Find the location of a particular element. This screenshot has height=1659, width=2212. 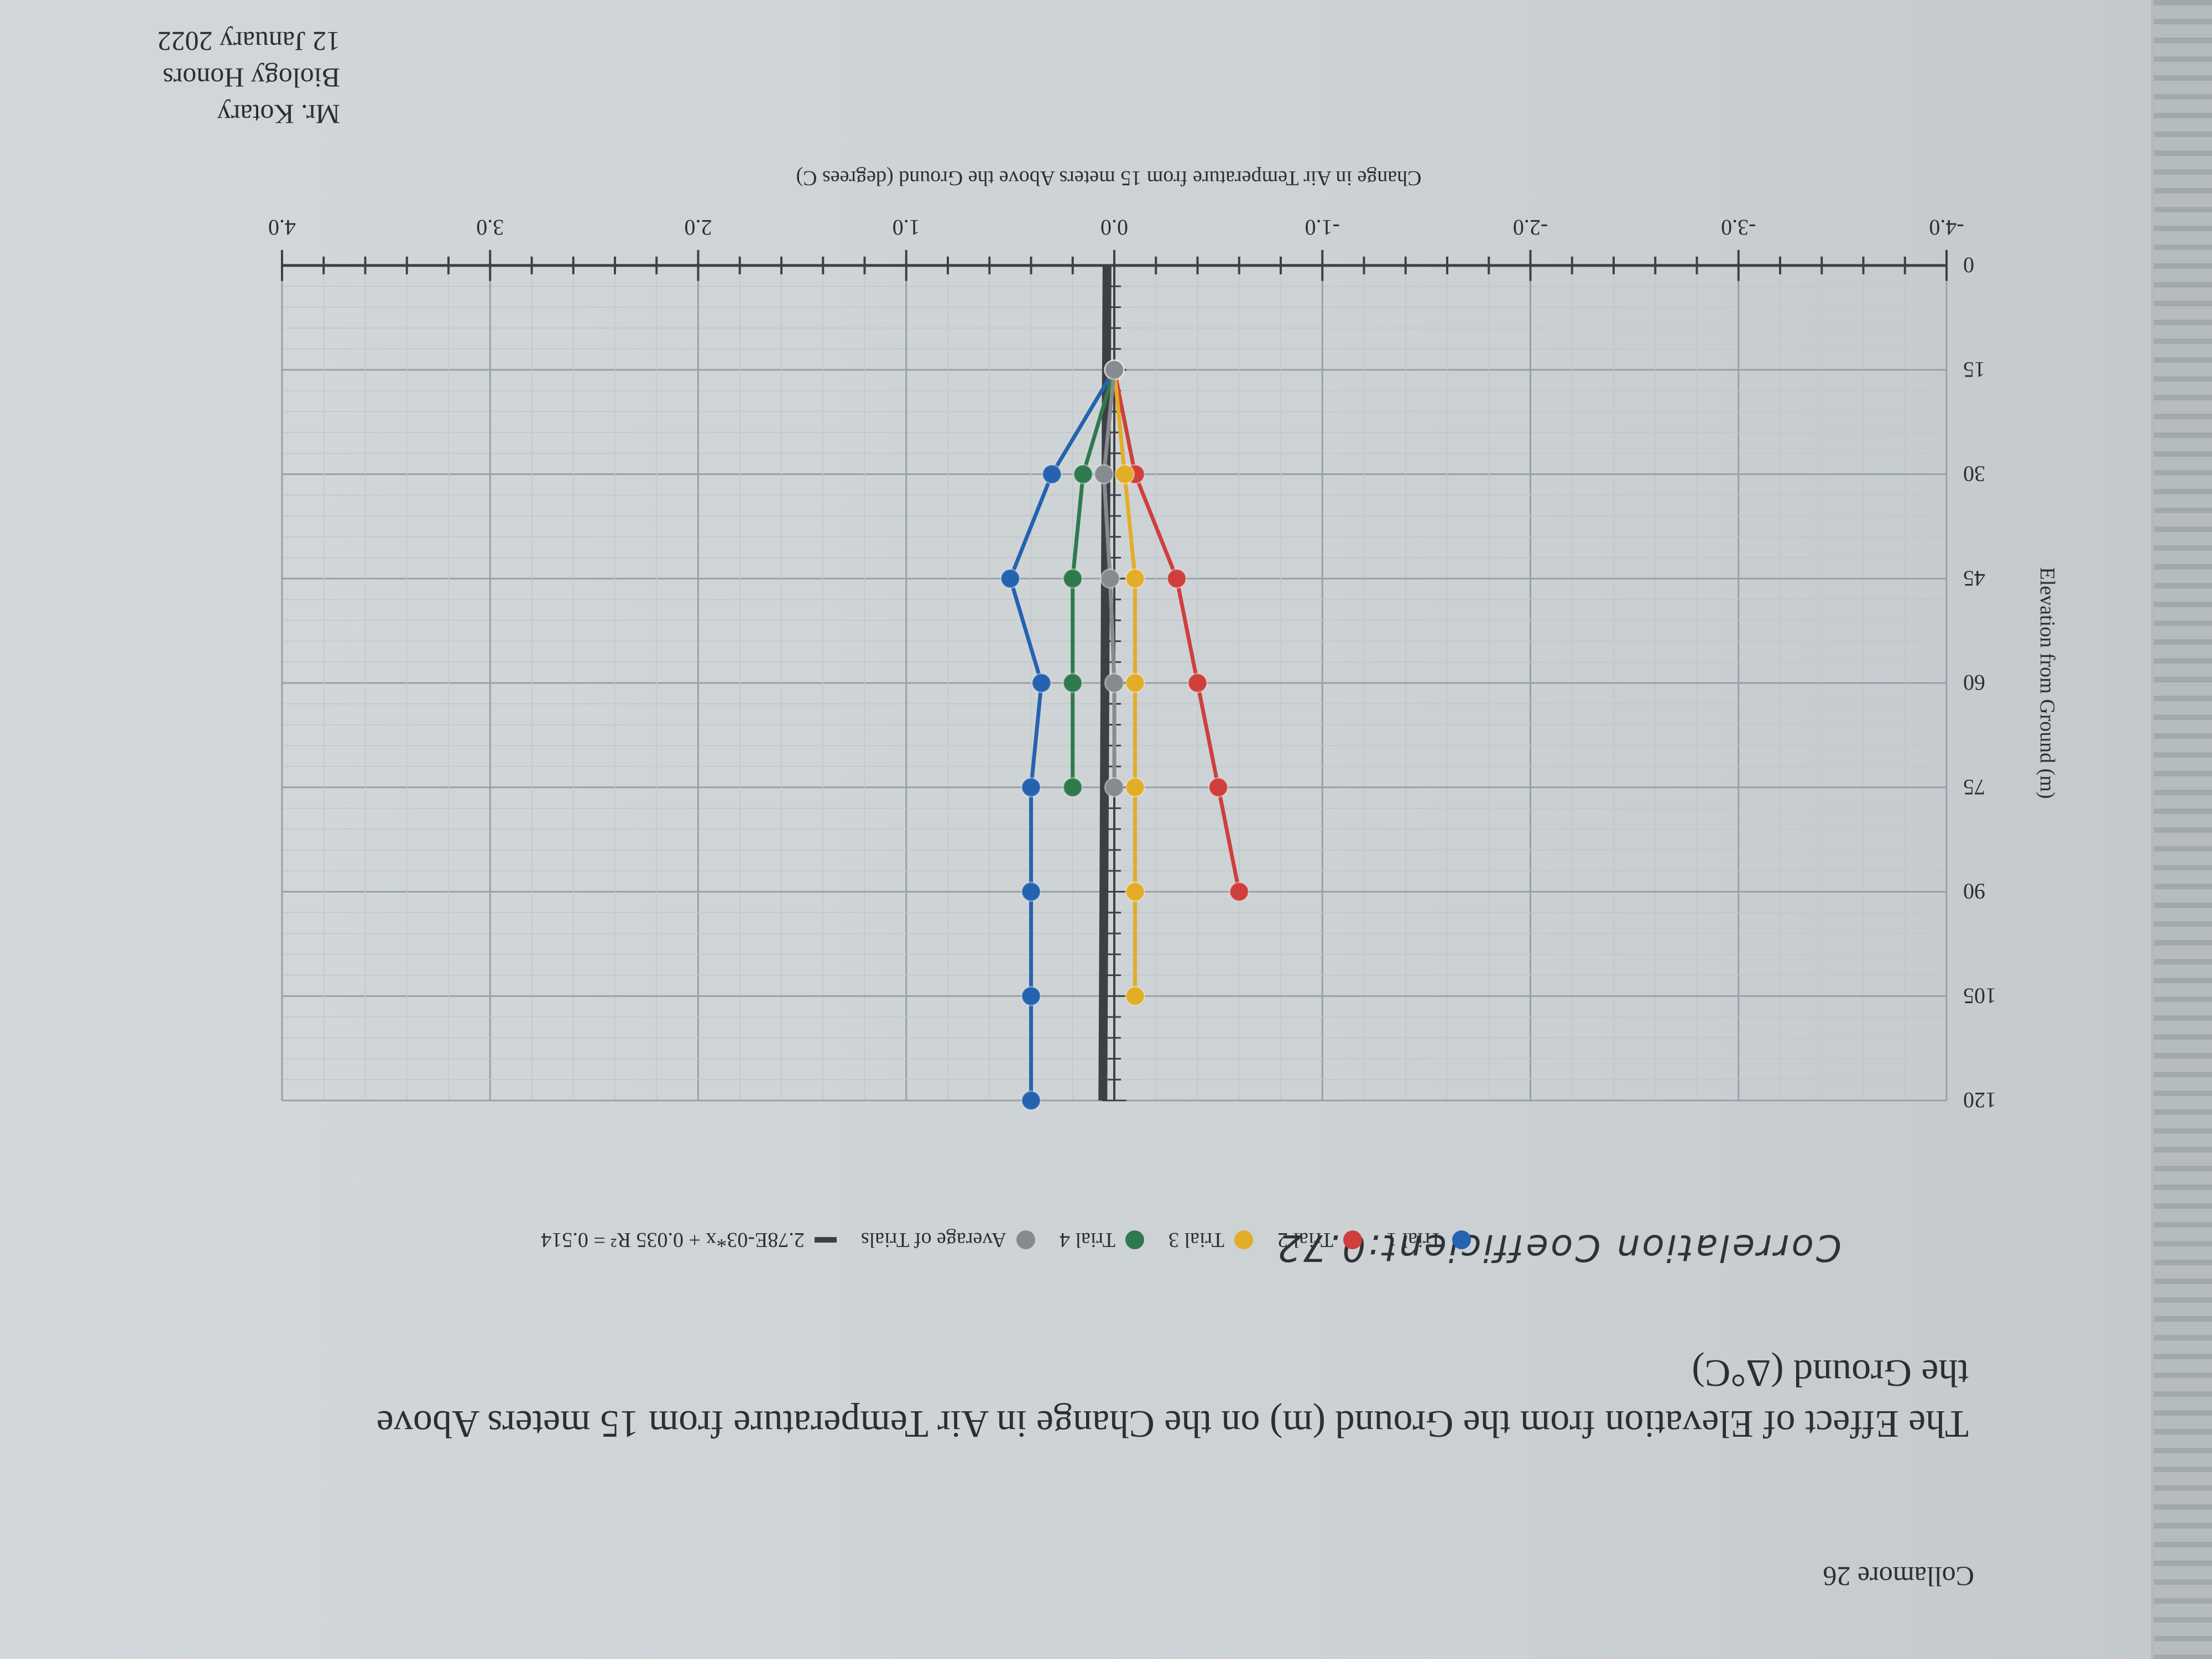

y-tick-label: 90 is located at coordinates (1974, 892).